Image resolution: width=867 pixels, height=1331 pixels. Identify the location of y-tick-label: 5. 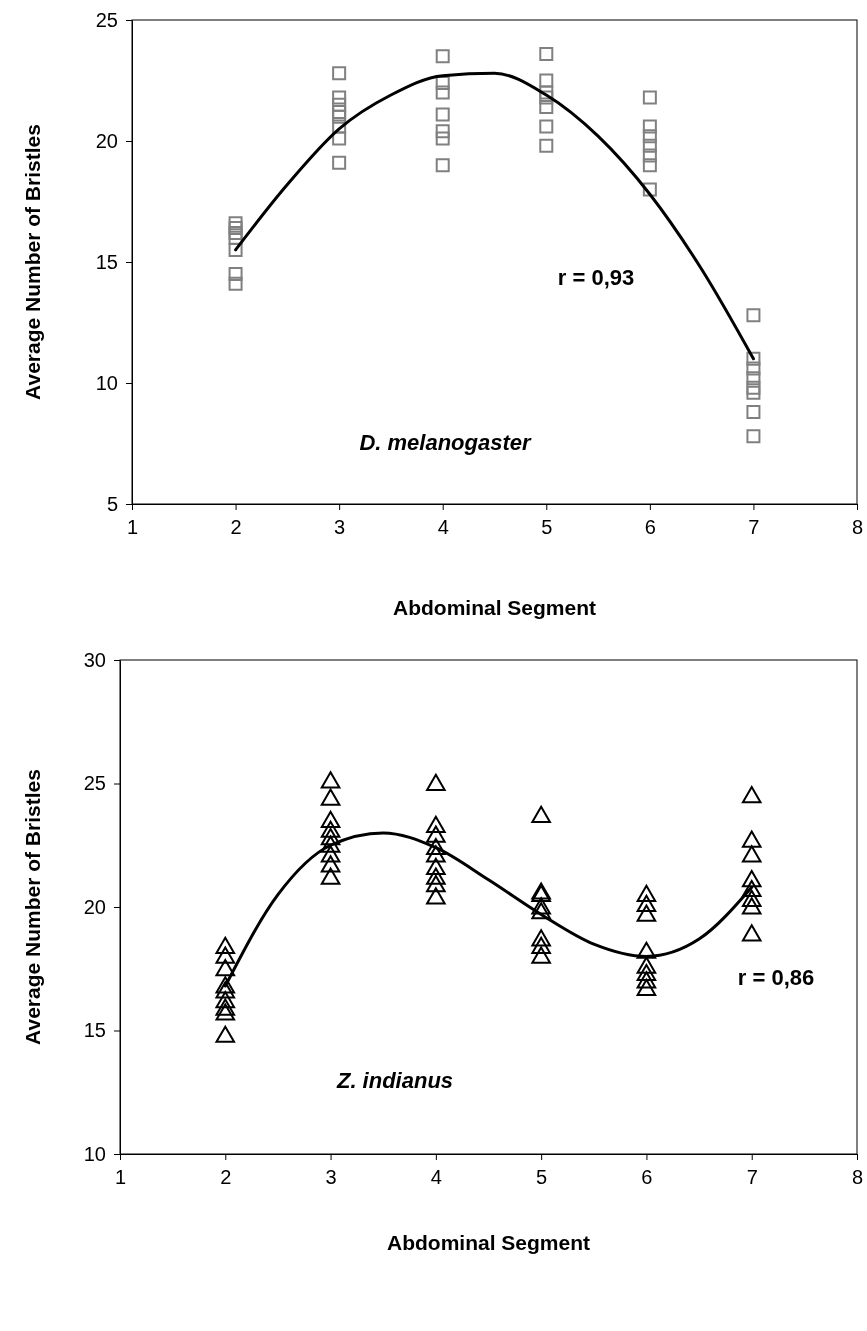
(112, 503).